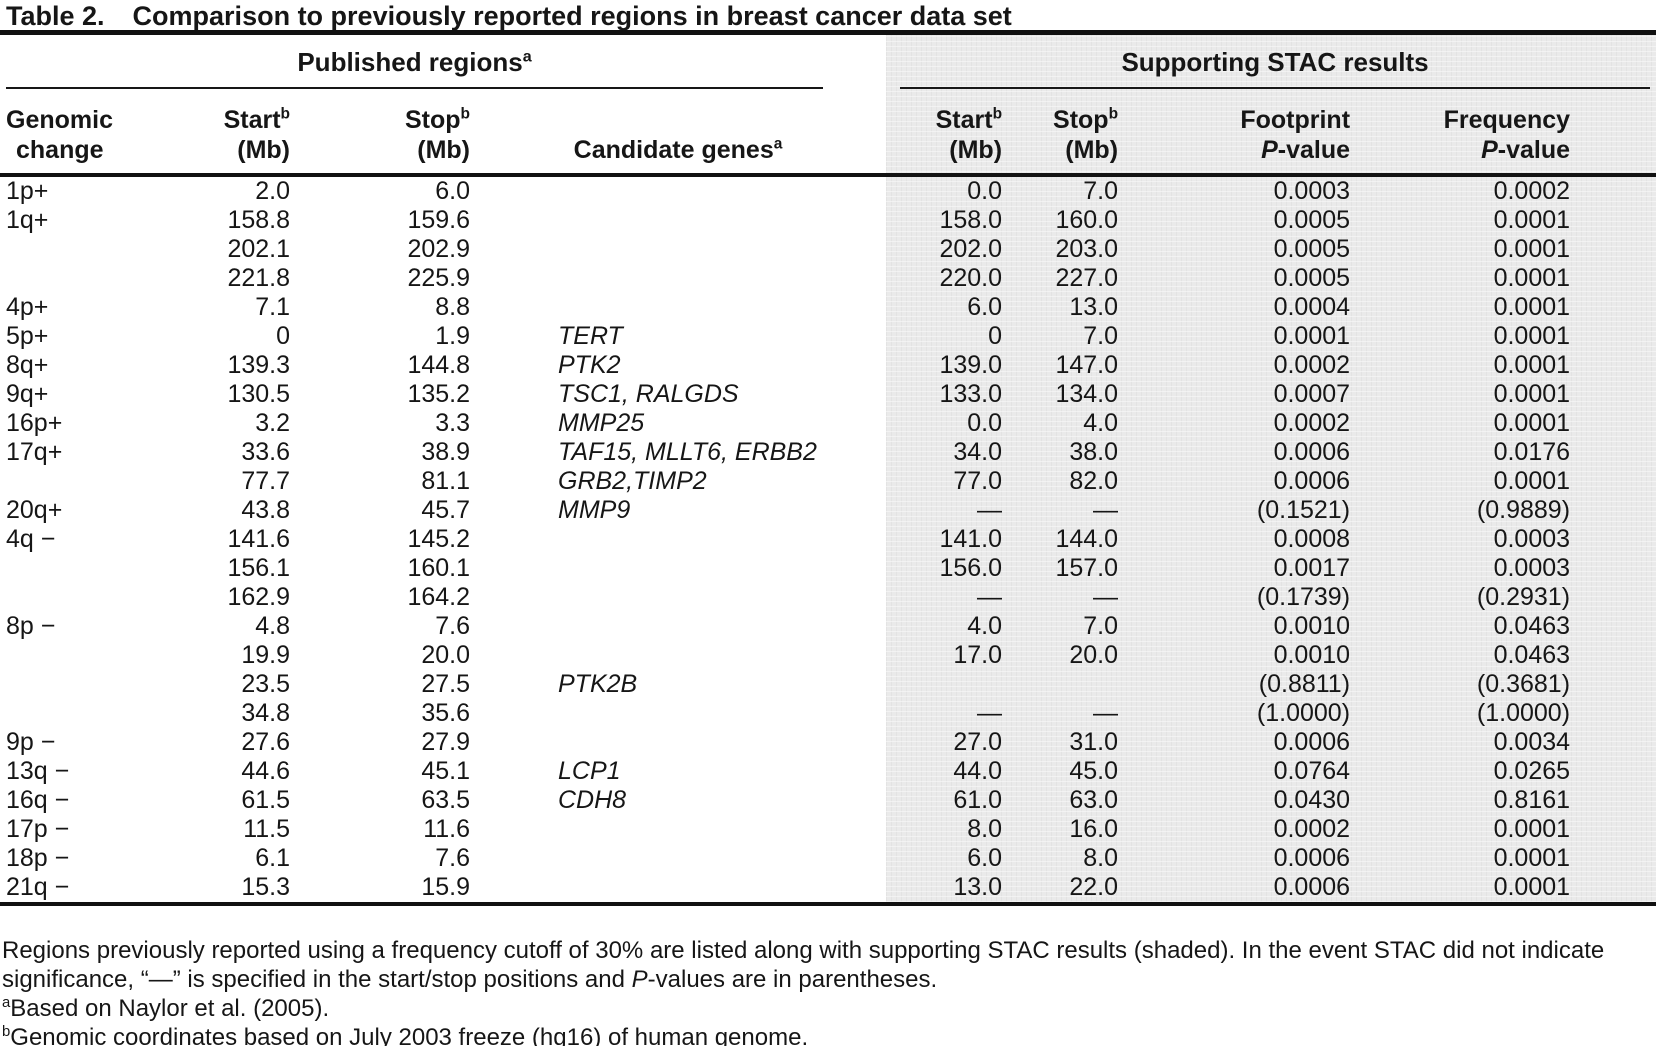 Image resolution: width=1656 pixels, height=1046 pixels. What do you see at coordinates (1312, 742) in the screenshot?
I see `footprint-pvalue-cell: 0.0006` at bounding box center [1312, 742].